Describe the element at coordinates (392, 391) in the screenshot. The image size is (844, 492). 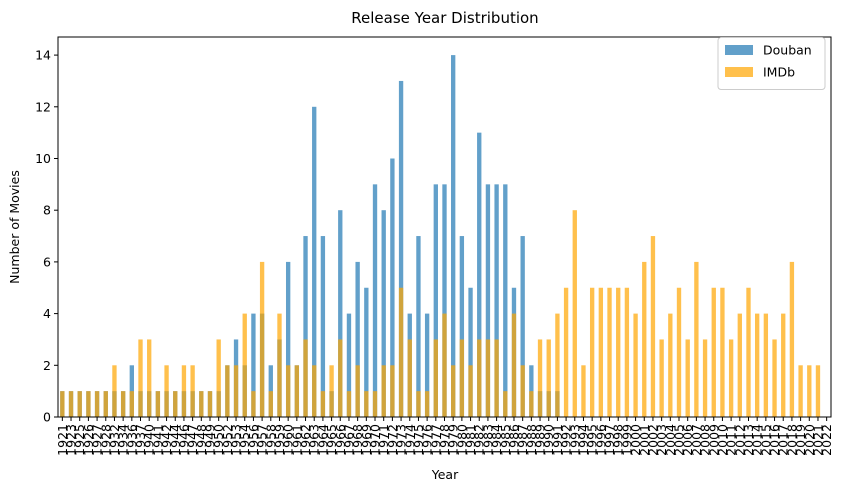
I see `imdb-bar-1972` at that location.